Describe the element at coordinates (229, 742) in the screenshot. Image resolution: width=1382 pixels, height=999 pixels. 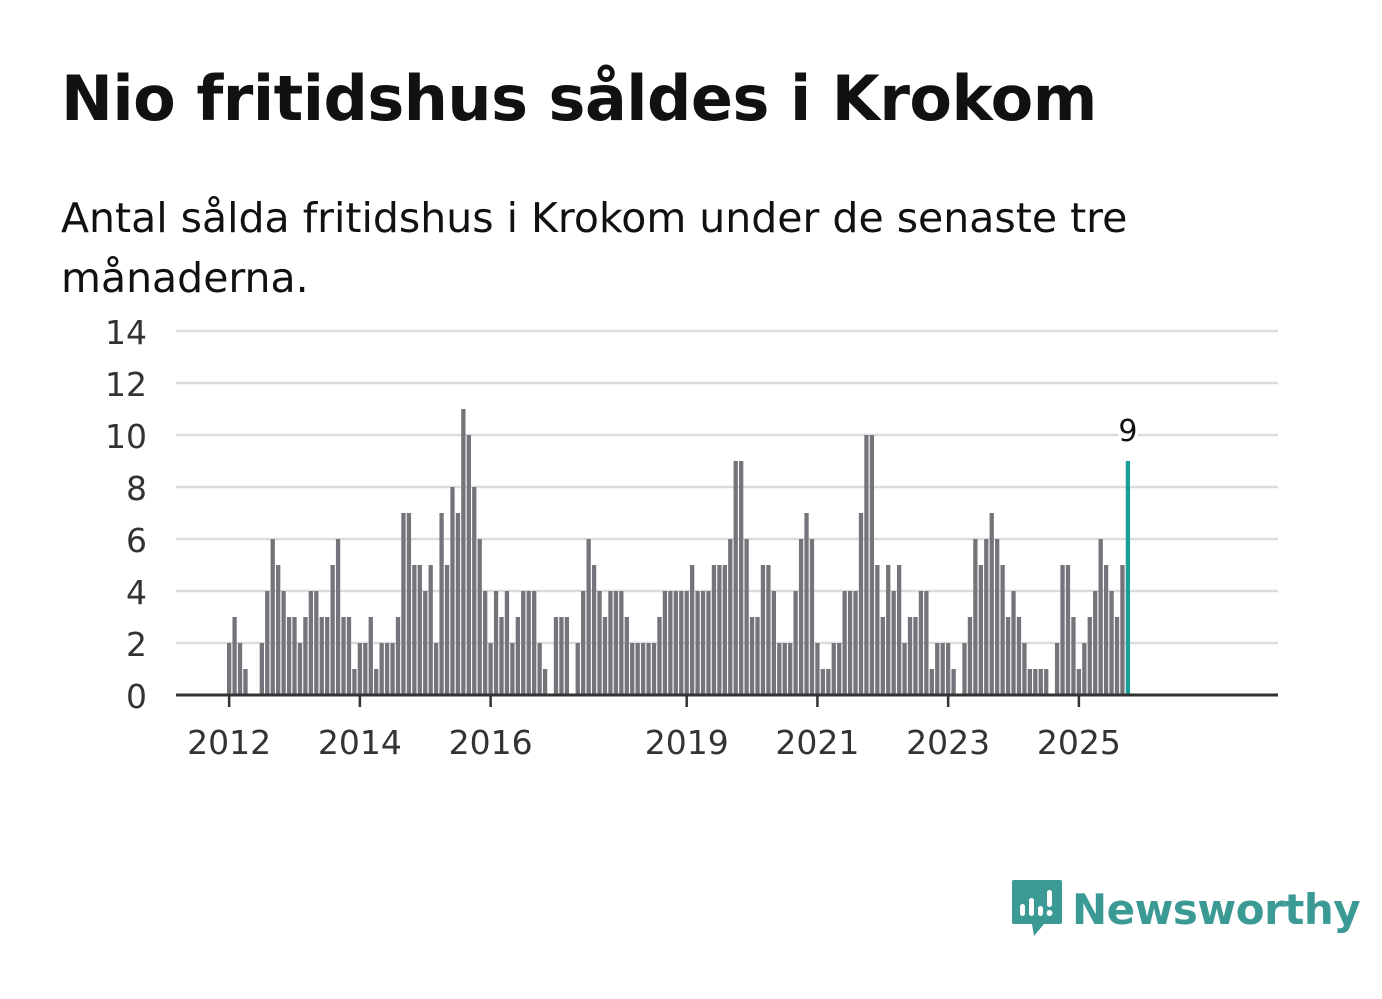
I see `x-tick-label: 2012` at that location.